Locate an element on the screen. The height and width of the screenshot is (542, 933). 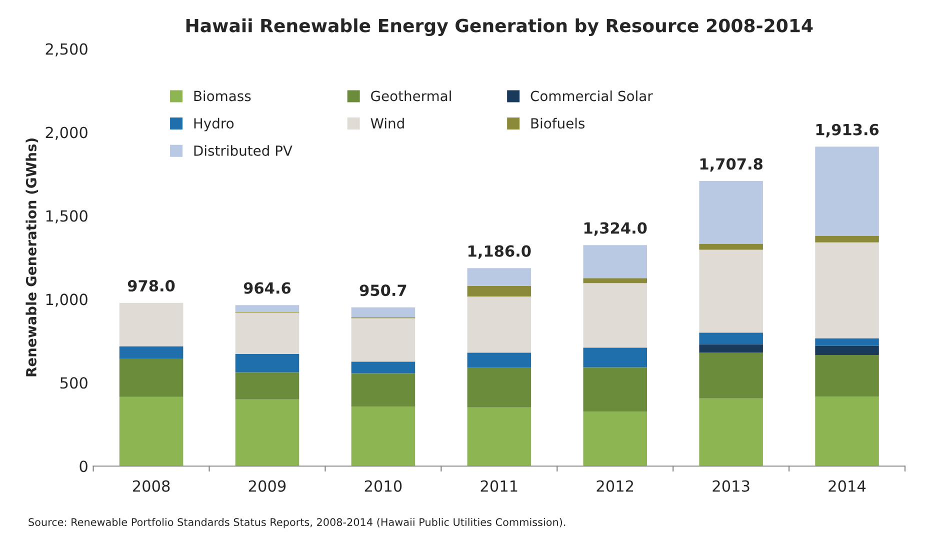
x-tick-label: 2011 is located at coordinates (499, 486).